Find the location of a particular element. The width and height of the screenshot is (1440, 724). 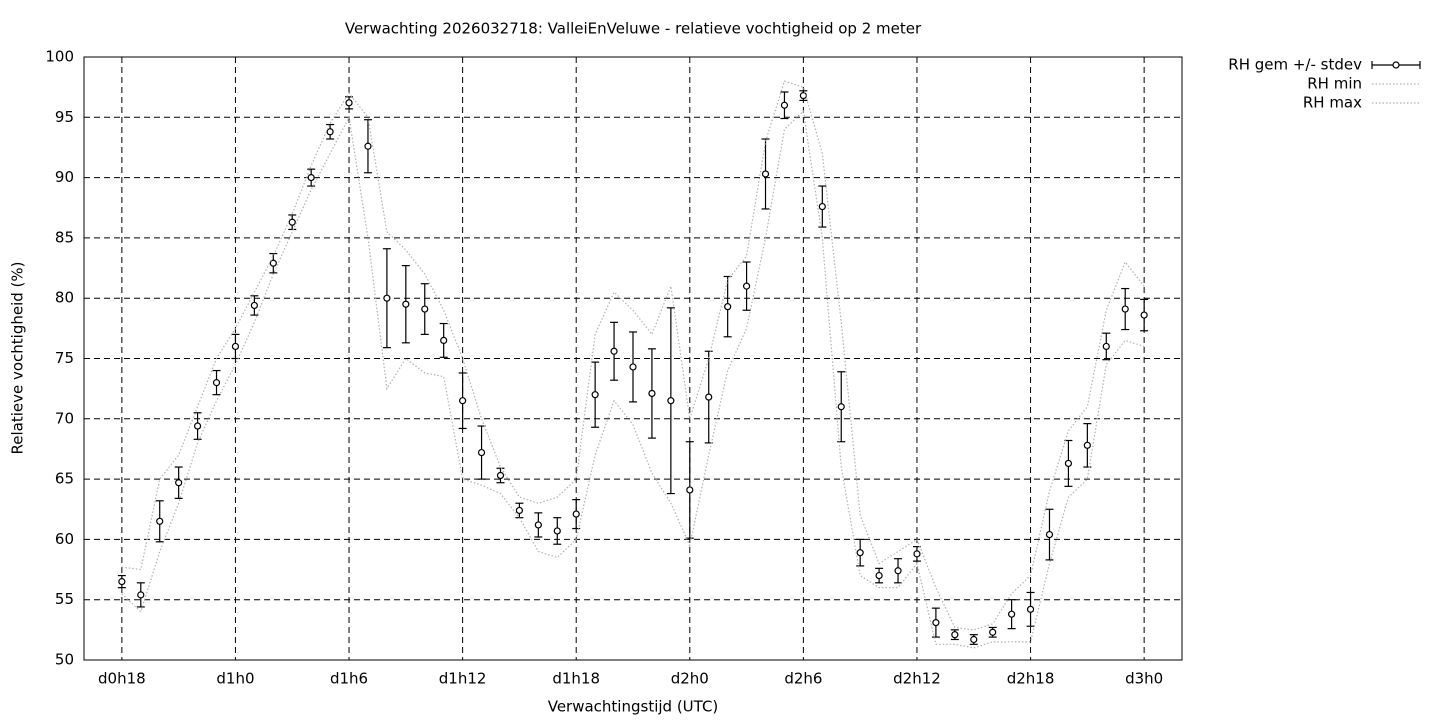

legend-label: RH min is located at coordinates (1334, 84).